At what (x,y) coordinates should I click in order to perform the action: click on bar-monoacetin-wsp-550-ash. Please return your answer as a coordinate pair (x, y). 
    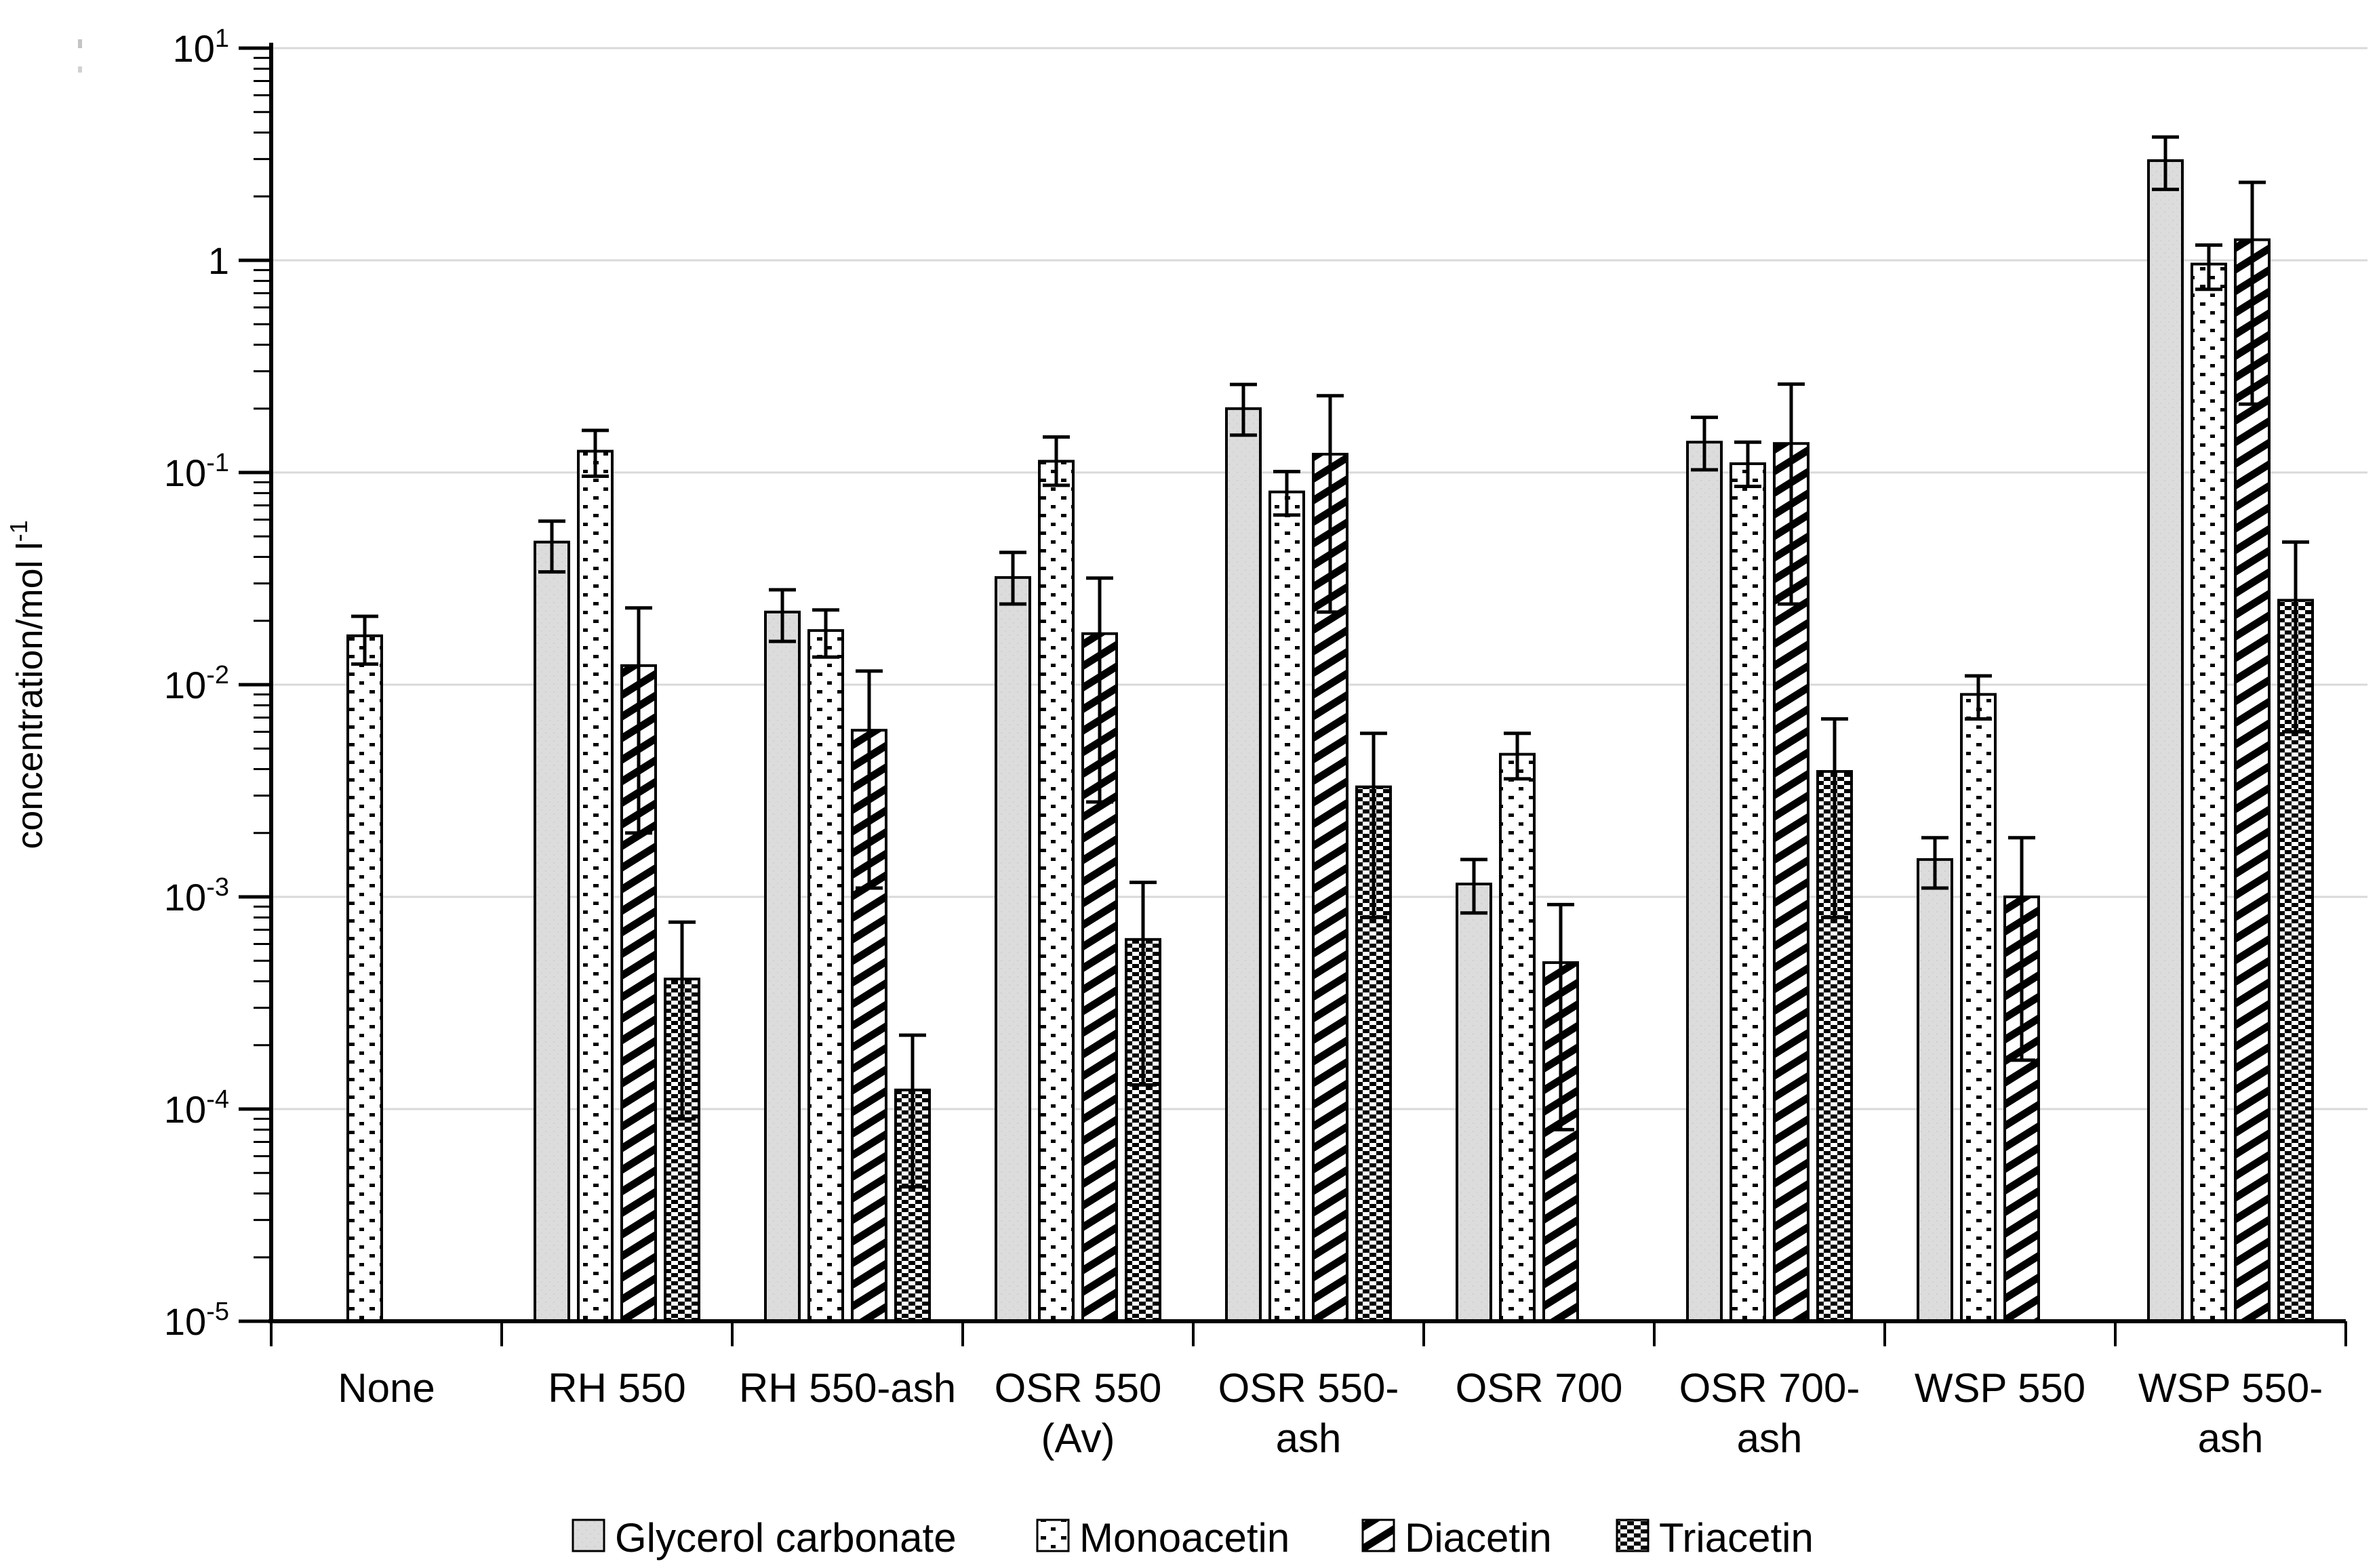
    Looking at the image, I should click on (2209, 792).